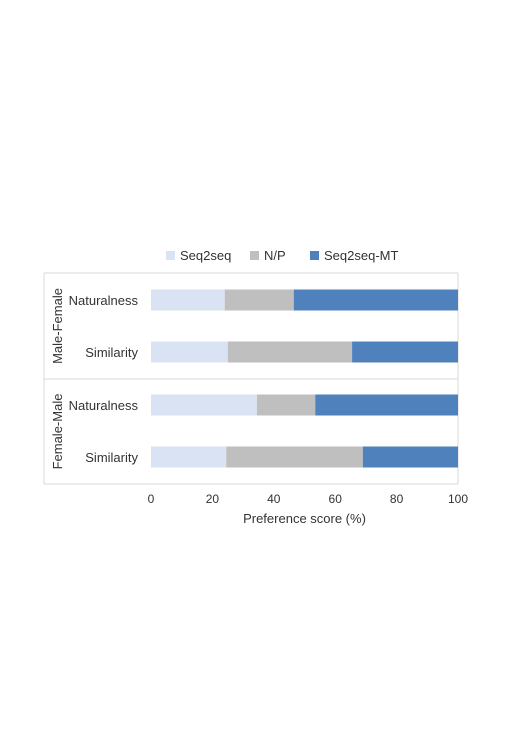 The height and width of the screenshot is (737, 519). What do you see at coordinates (111, 352) in the screenshot?
I see `category-label-1: Similarity` at bounding box center [111, 352].